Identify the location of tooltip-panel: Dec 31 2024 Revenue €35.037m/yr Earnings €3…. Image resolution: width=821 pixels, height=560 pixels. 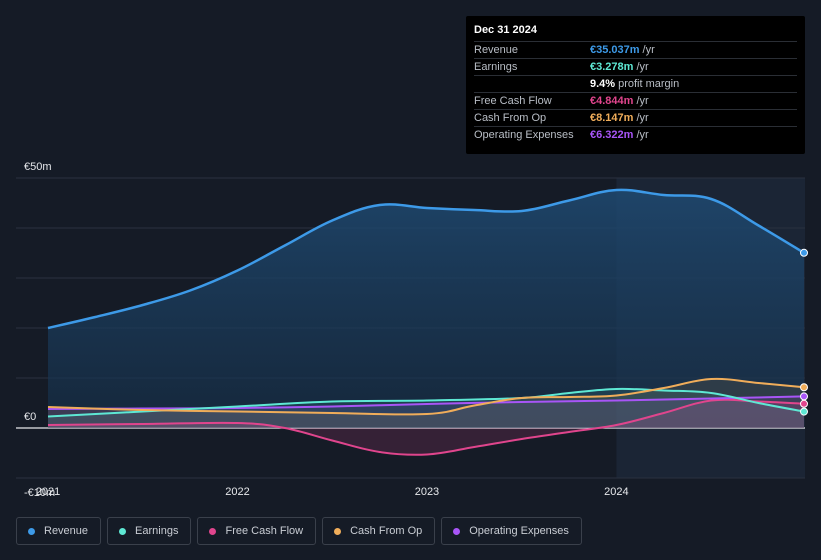
(635, 85).